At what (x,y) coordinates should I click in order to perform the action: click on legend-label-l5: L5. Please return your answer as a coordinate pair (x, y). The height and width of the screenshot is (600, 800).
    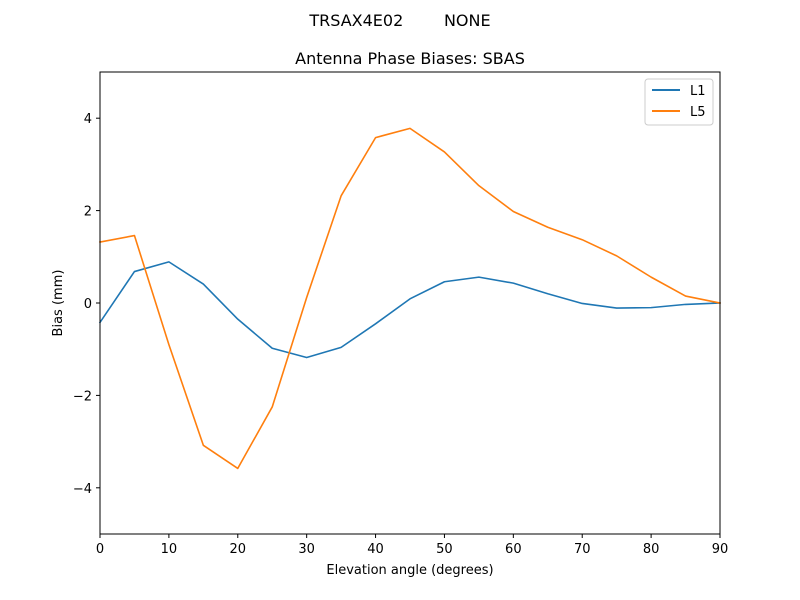
    Looking at the image, I should click on (698, 112).